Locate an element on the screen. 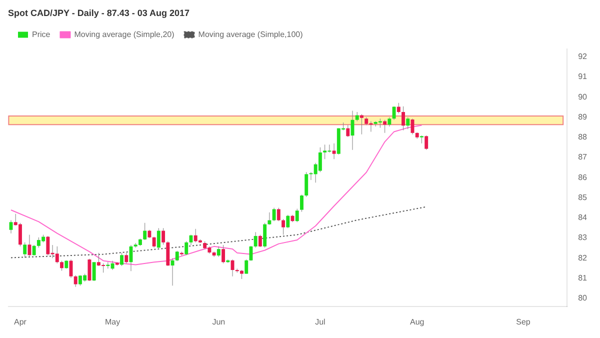 This screenshot has height=338, width=600. y-tick-label: 89 is located at coordinates (583, 117).